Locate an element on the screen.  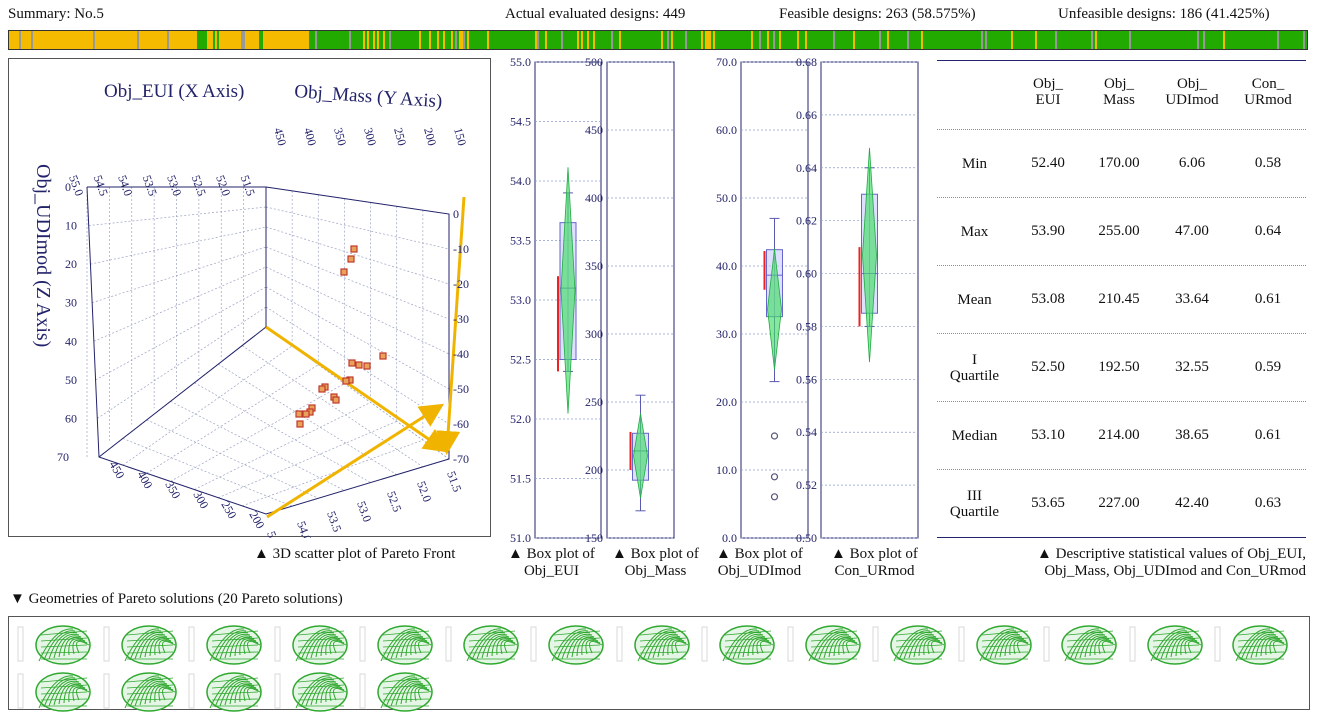
y-axis-label: Obj_Mass (Y Axis) is located at coordinates (368, 96).